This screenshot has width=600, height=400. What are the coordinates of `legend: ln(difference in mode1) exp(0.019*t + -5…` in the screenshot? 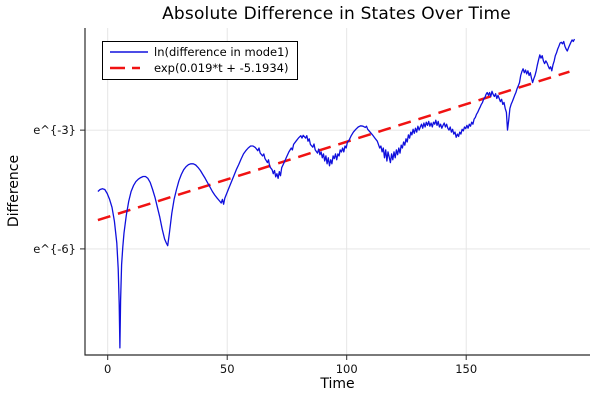 It's located at (200, 60).